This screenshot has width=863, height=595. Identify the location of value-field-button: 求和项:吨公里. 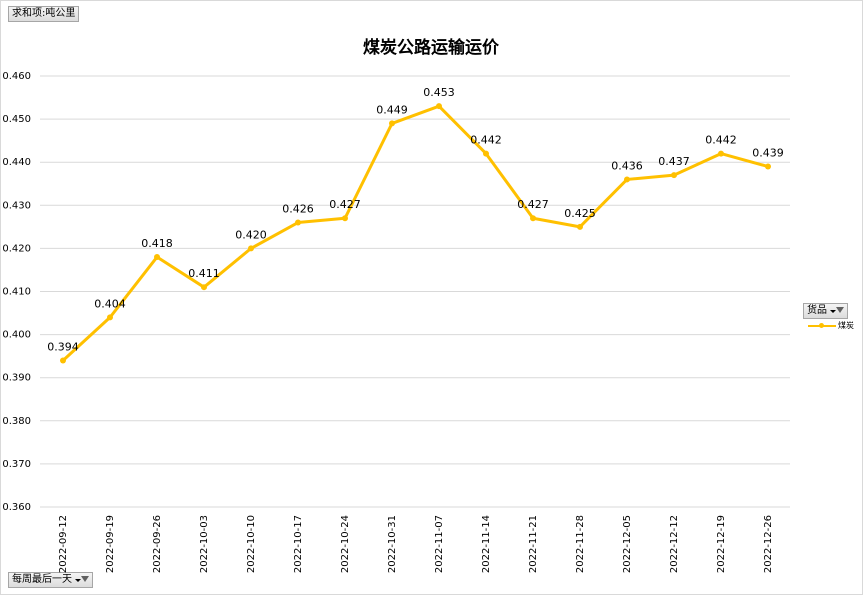
(44, 14).